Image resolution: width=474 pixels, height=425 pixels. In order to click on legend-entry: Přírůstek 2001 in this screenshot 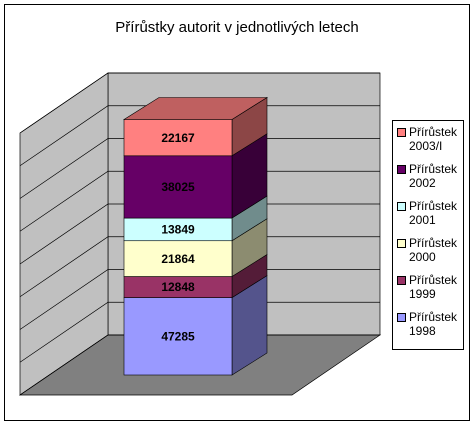, I will do `click(429, 217)`.